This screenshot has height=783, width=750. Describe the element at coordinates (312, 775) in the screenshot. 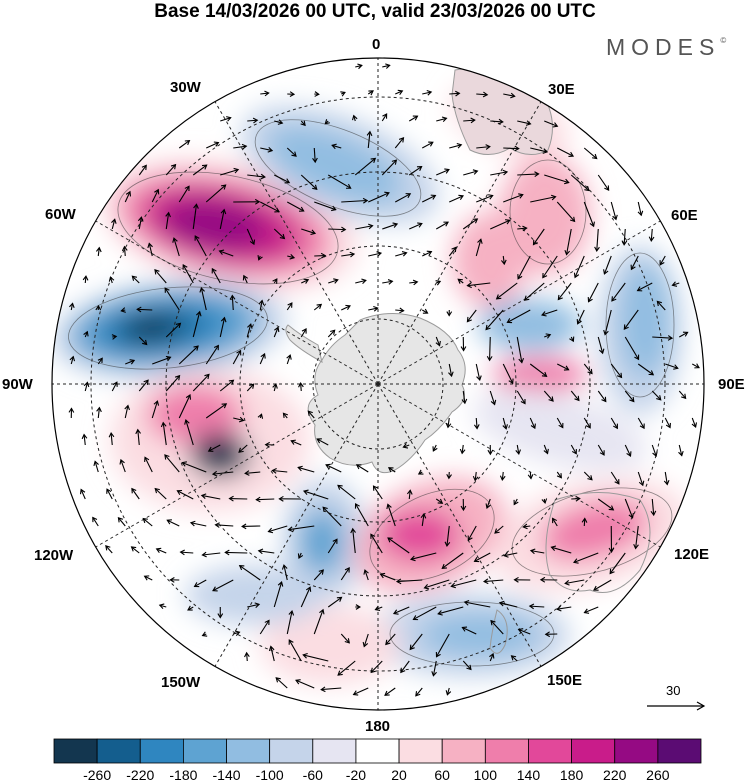

I see `colorbar-tick: -60` at that location.